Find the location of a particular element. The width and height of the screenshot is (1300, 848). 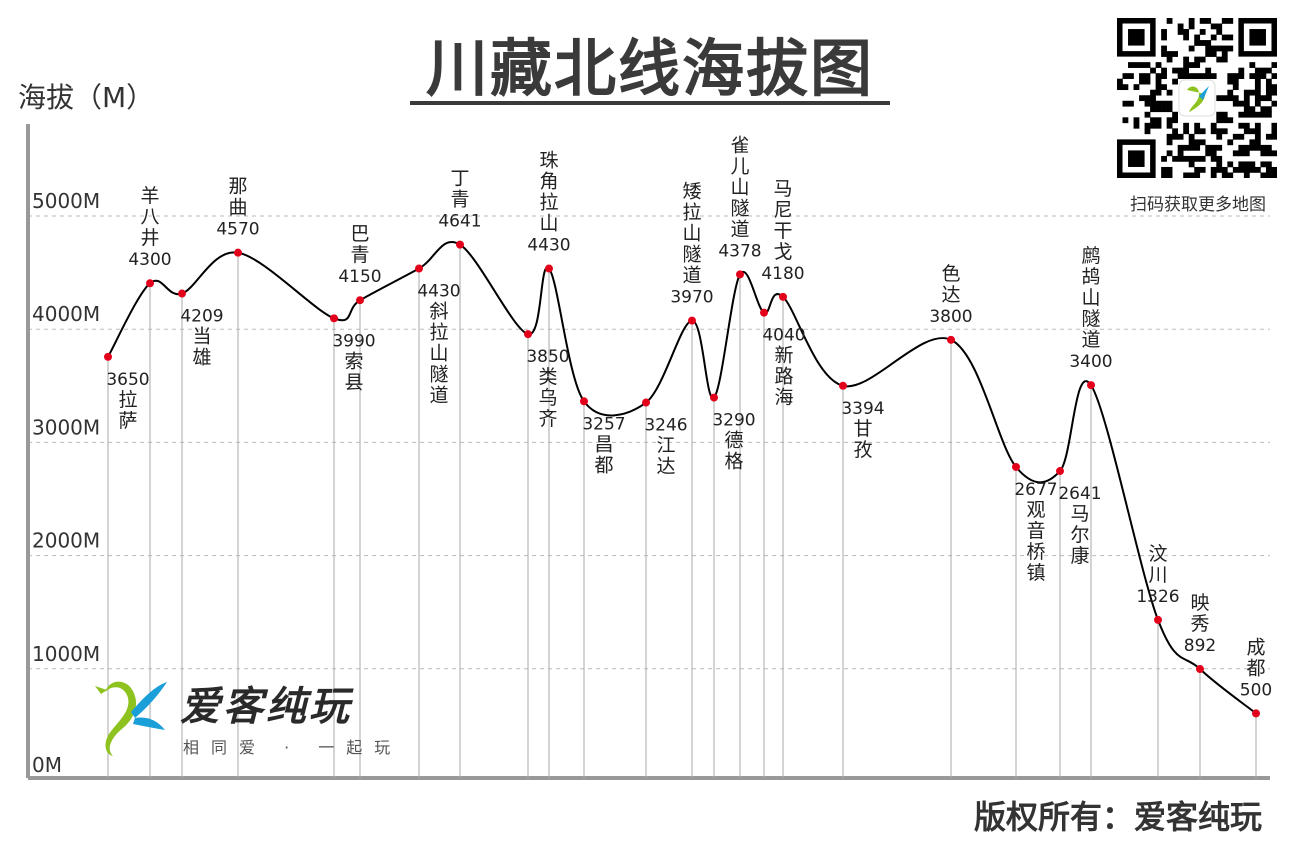

station-name-char: 音 is located at coordinates (1035, 531).